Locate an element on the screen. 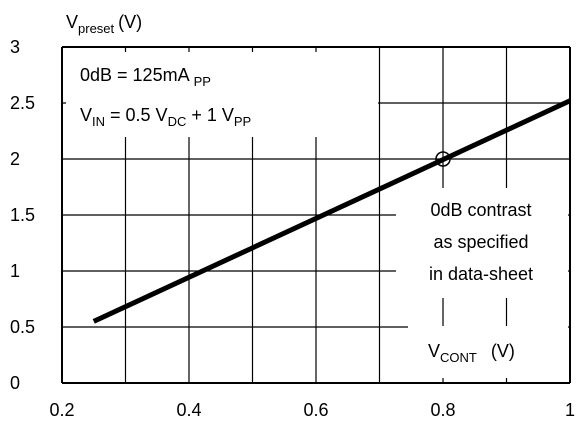 Image resolution: width=581 pixels, height=429 pixels. axis-label-box is located at coordinates (488, 352).